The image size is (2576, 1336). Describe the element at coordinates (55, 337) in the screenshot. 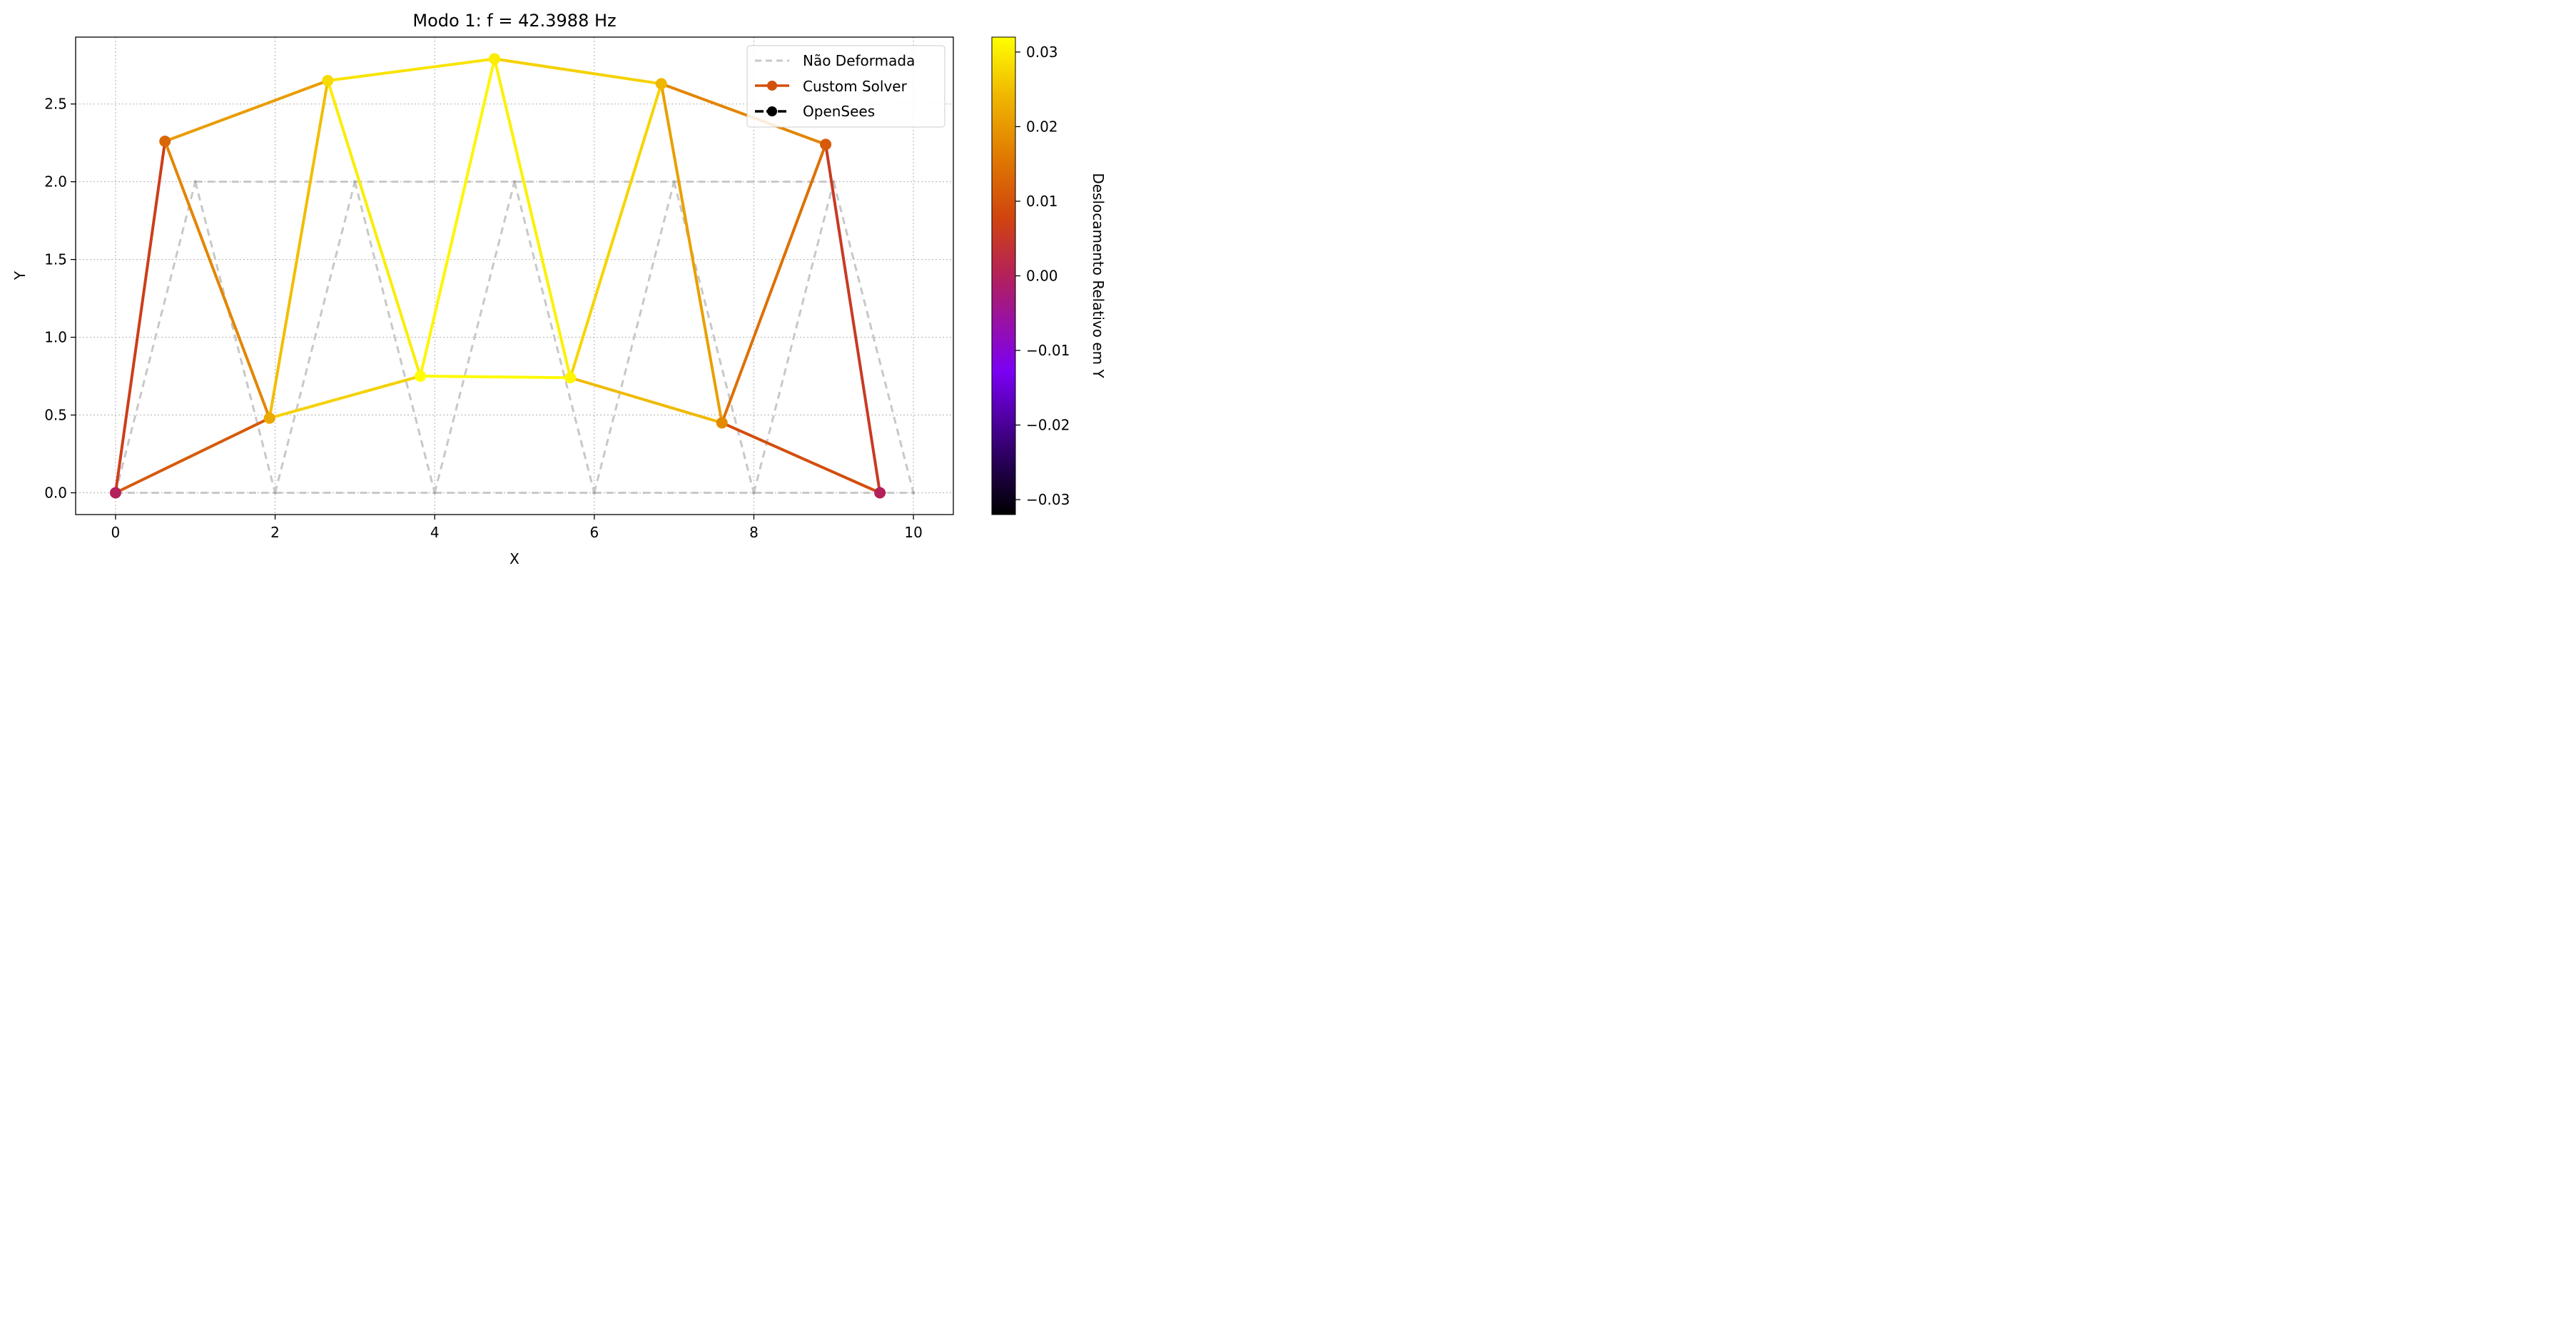

I see `y-tick-label: 1.0` at that location.